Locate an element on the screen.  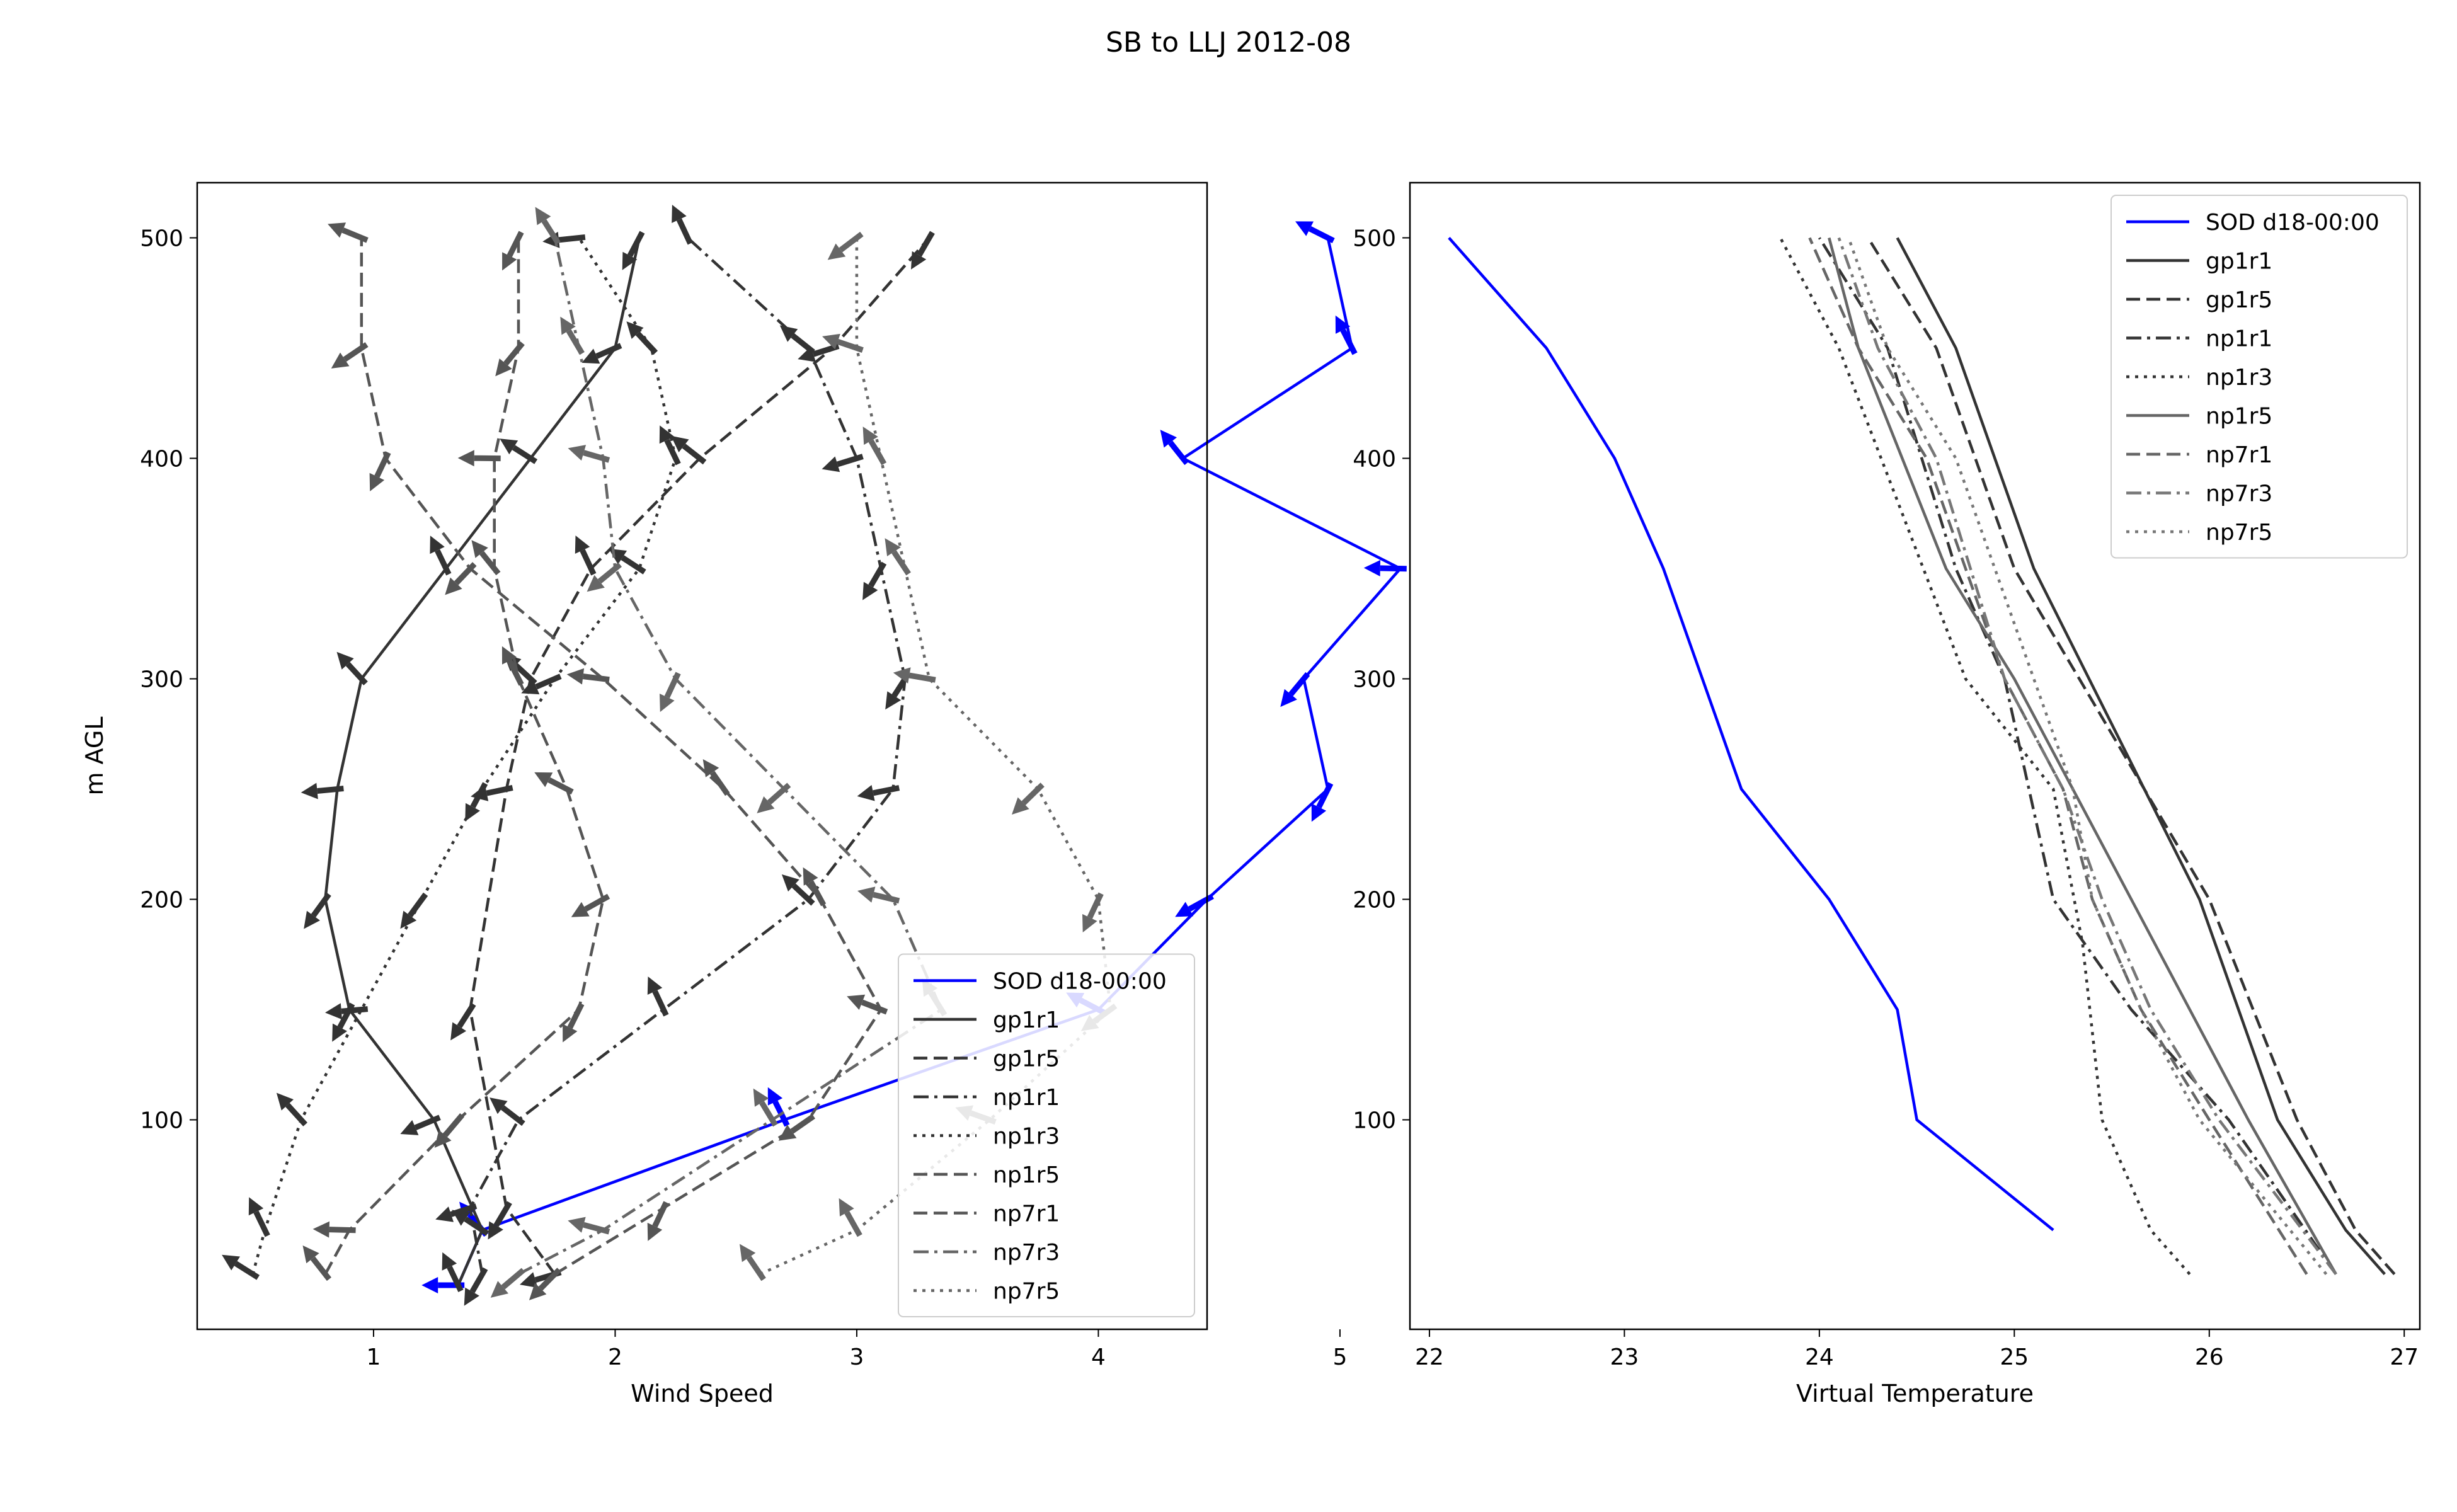
x-tick-label: 2 is located at coordinates (615, 1357).